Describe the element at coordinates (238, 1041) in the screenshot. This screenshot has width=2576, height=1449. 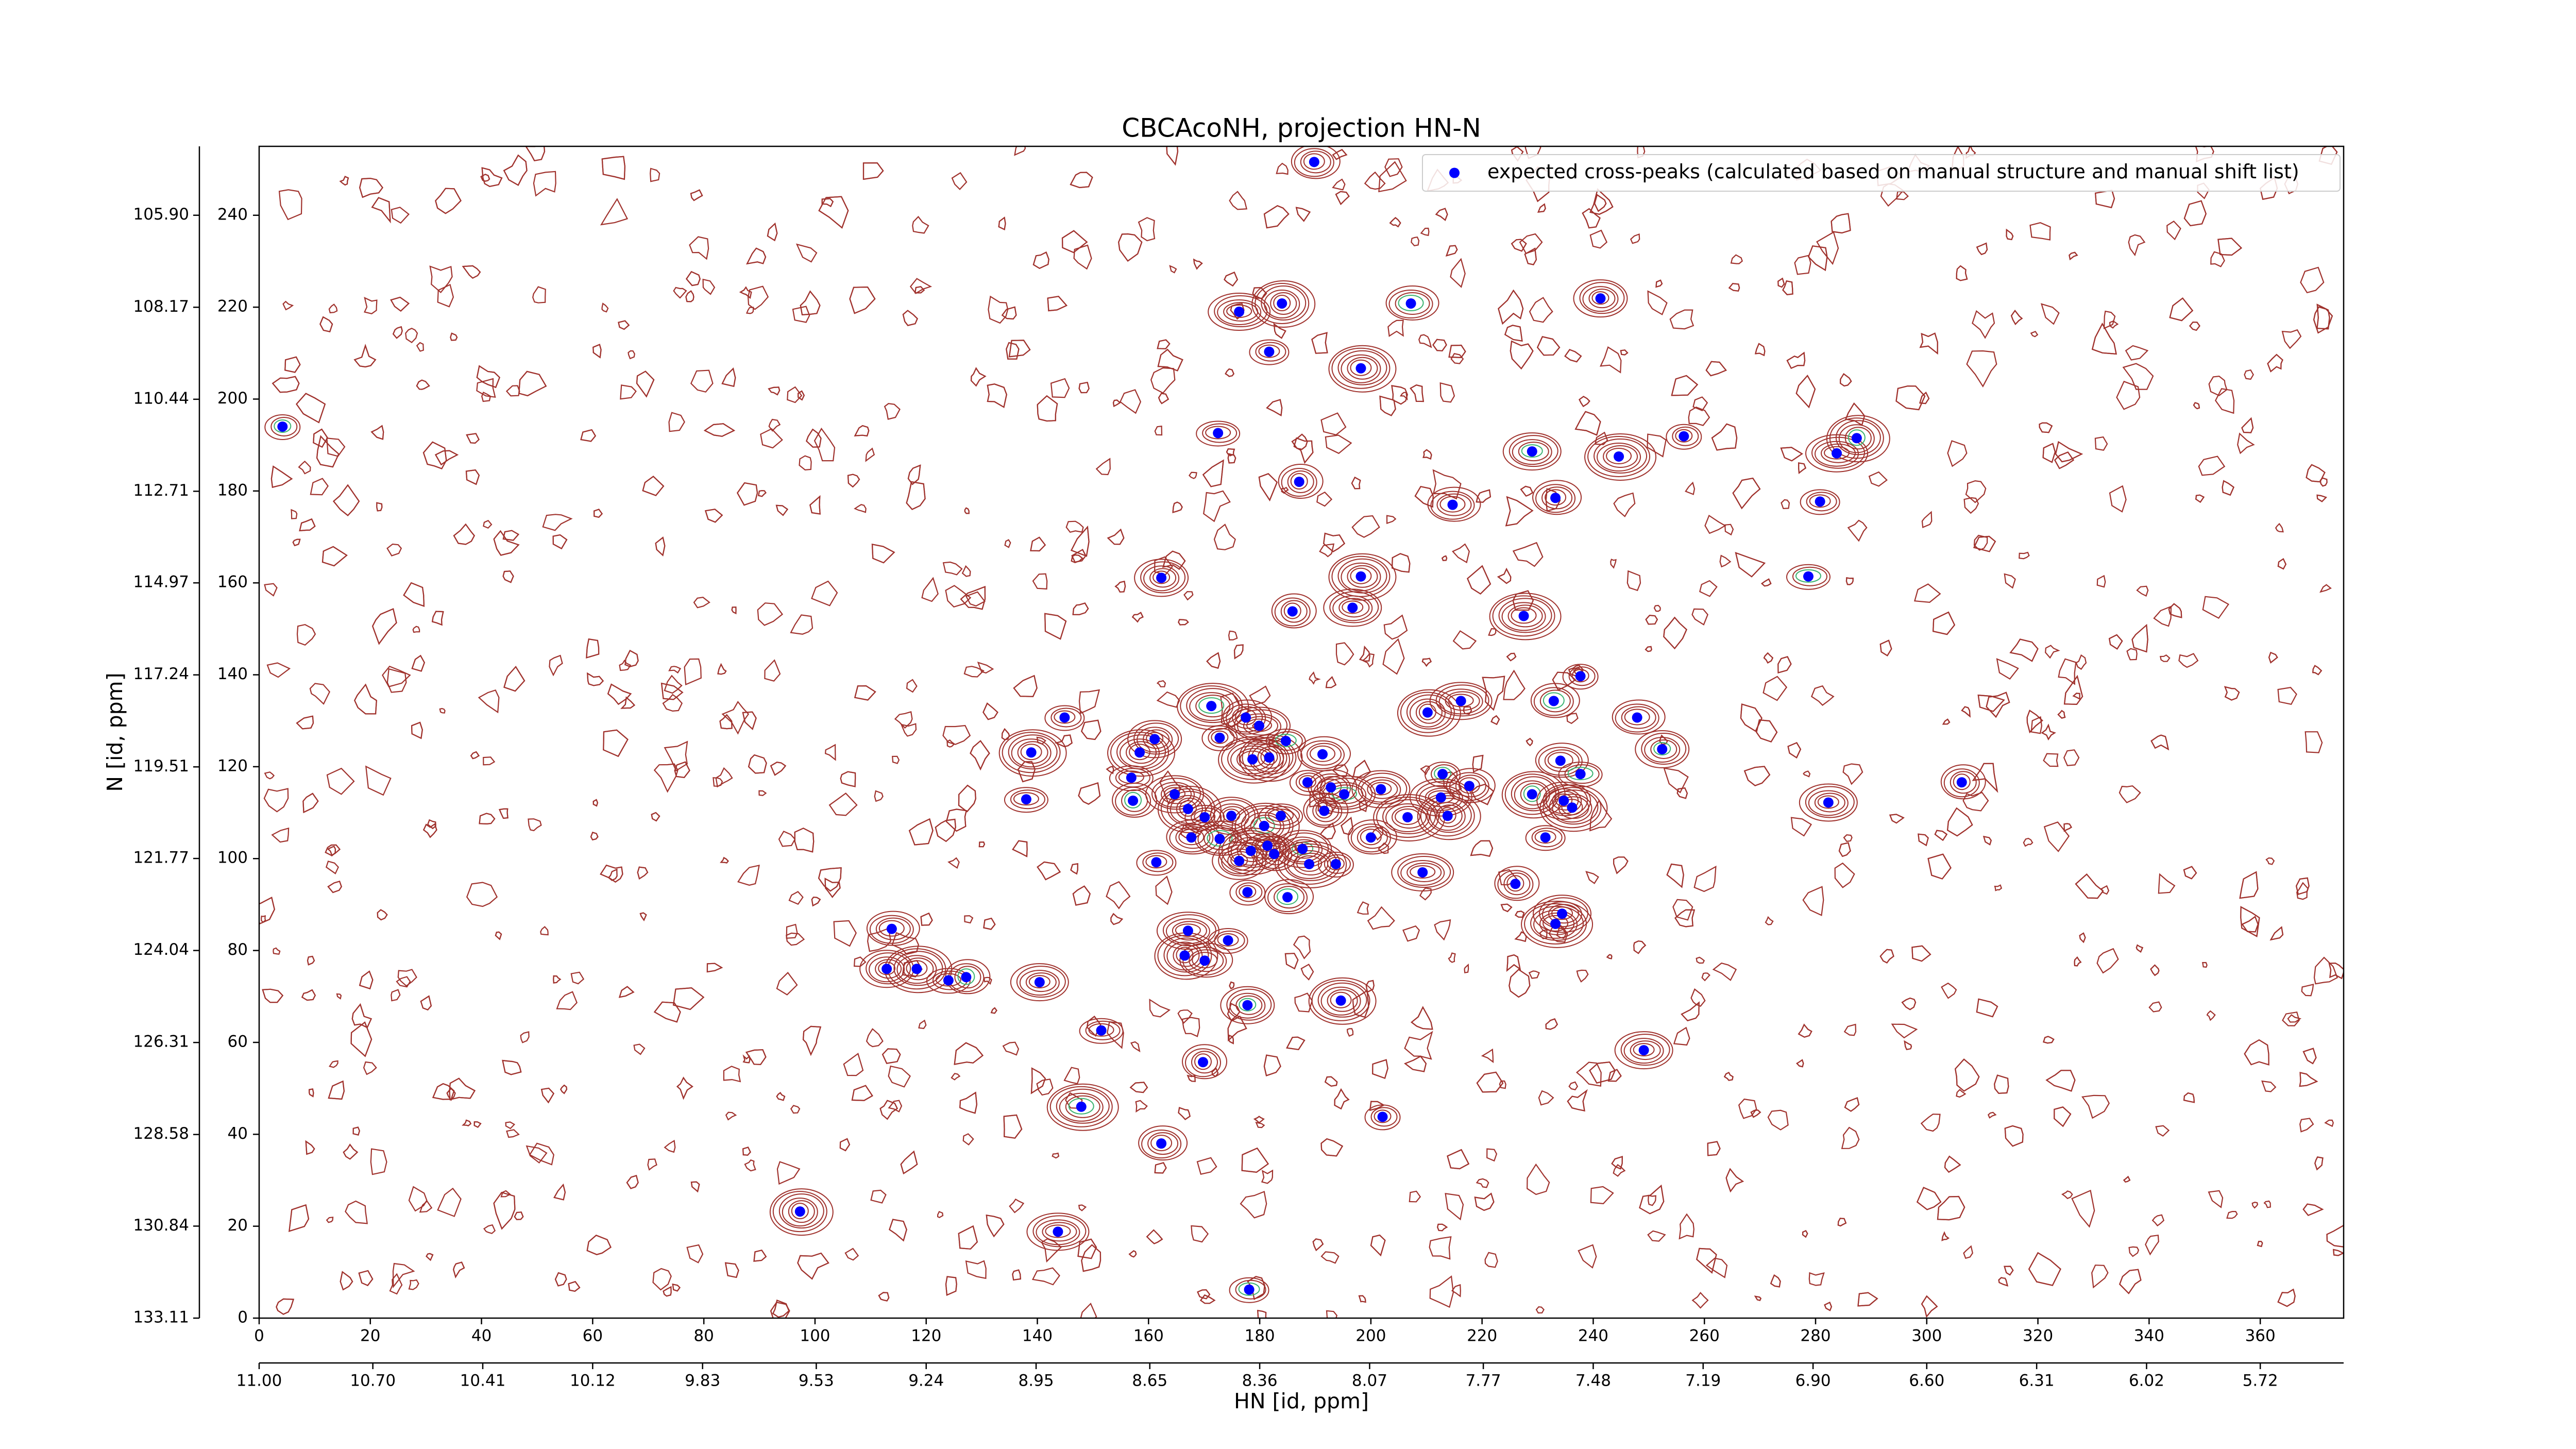
I see `y-tick-label: 60` at that location.